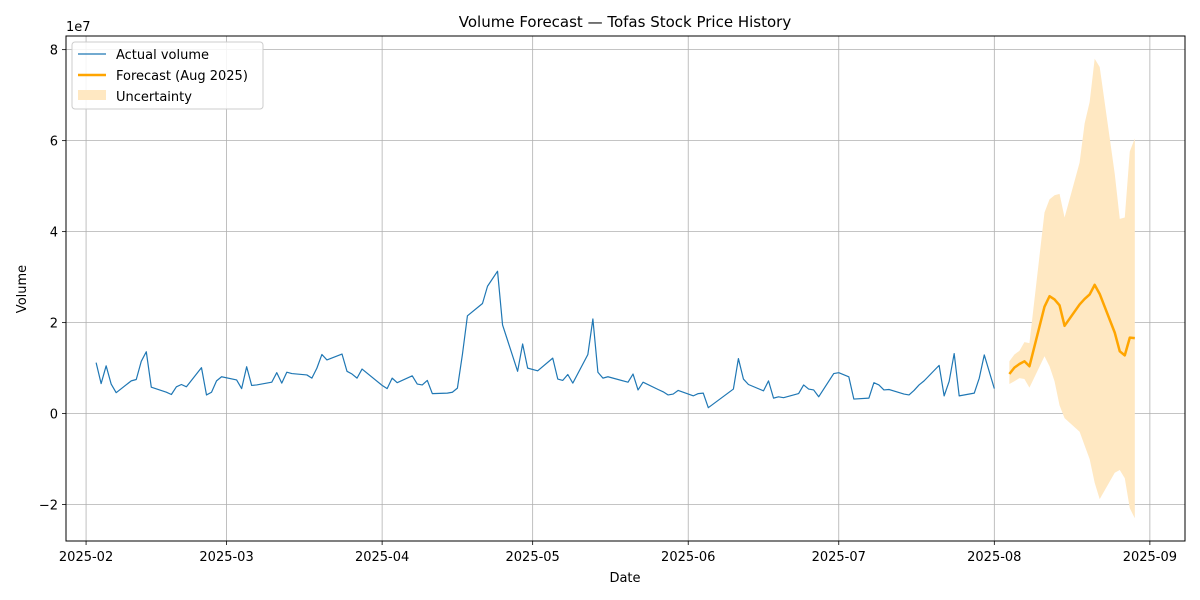  I want to click on uncertainty-band-layer, so click(1072, 288).